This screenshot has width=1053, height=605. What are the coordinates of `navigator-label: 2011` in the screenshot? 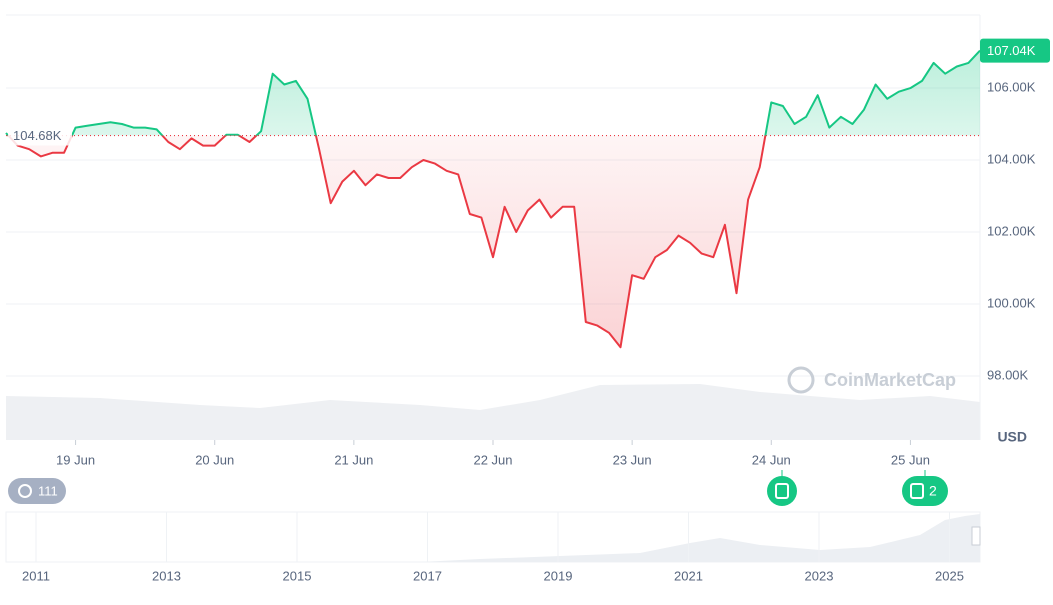 It's located at (36, 575).